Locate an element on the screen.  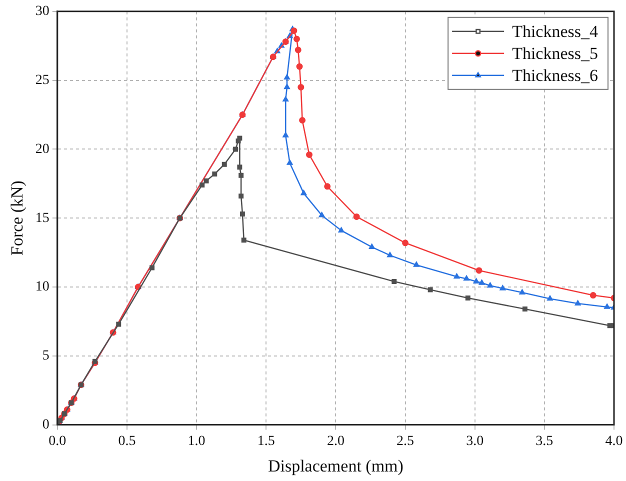
y-tick-label: 10 is located at coordinates (42, 287).